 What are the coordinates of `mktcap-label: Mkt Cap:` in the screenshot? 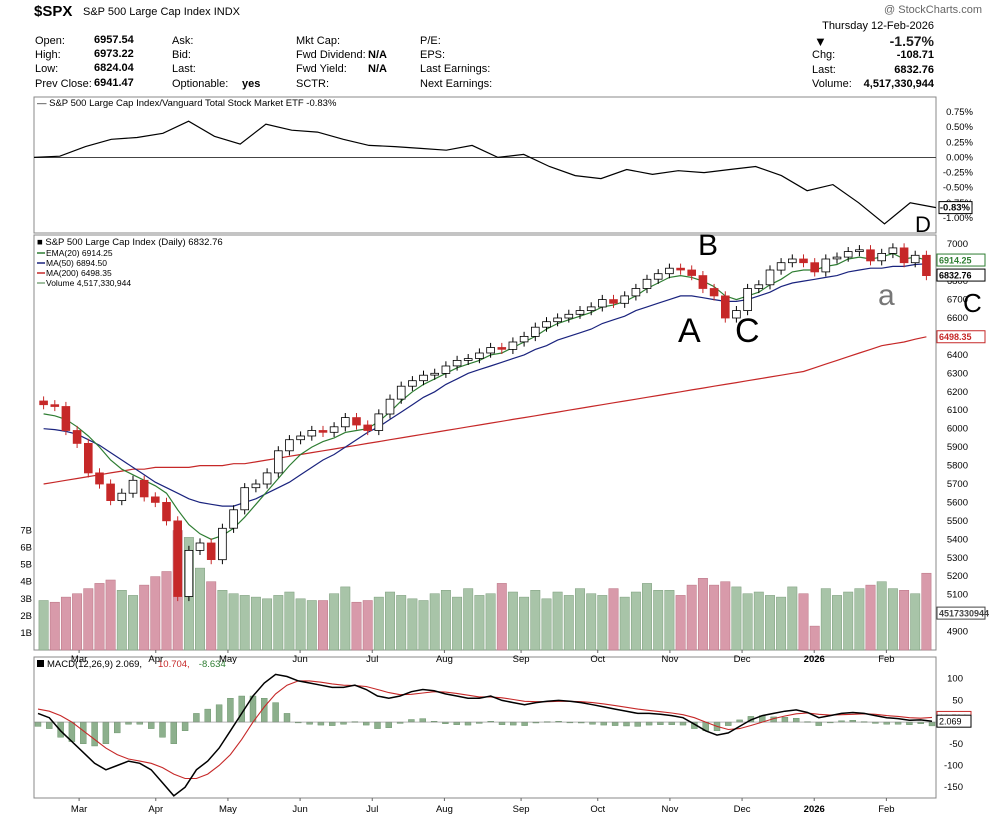 It's located at (318, 41).